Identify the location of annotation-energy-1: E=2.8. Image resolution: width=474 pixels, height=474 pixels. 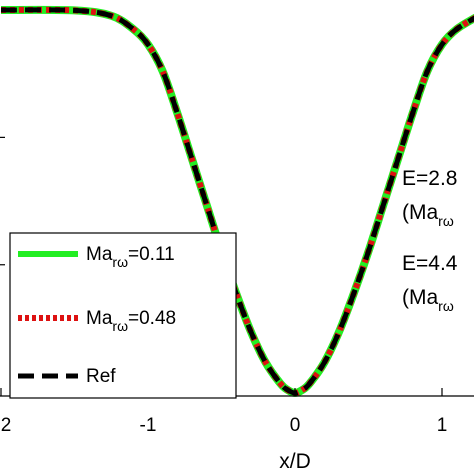
(429, 178).